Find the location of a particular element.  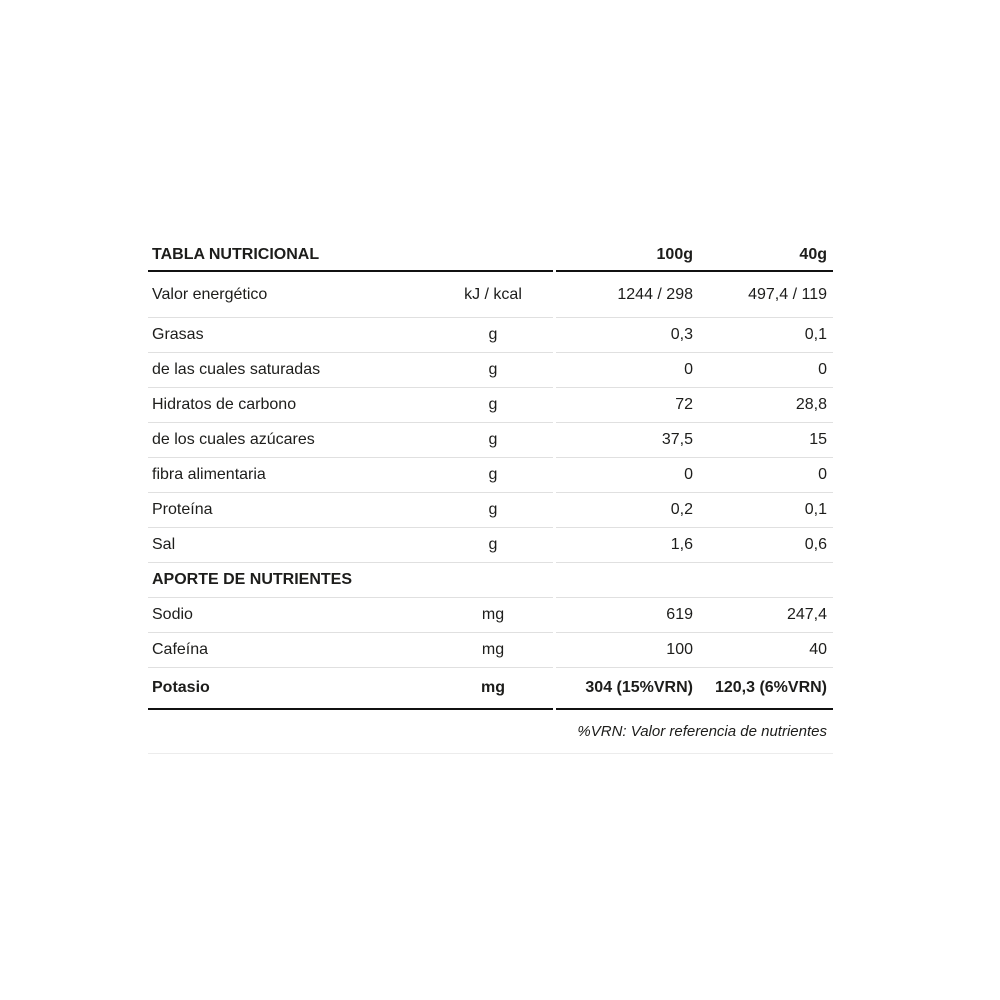

table-row-proteina: Proteína g 0,2 0,1 is located at coordinates (490, 510).